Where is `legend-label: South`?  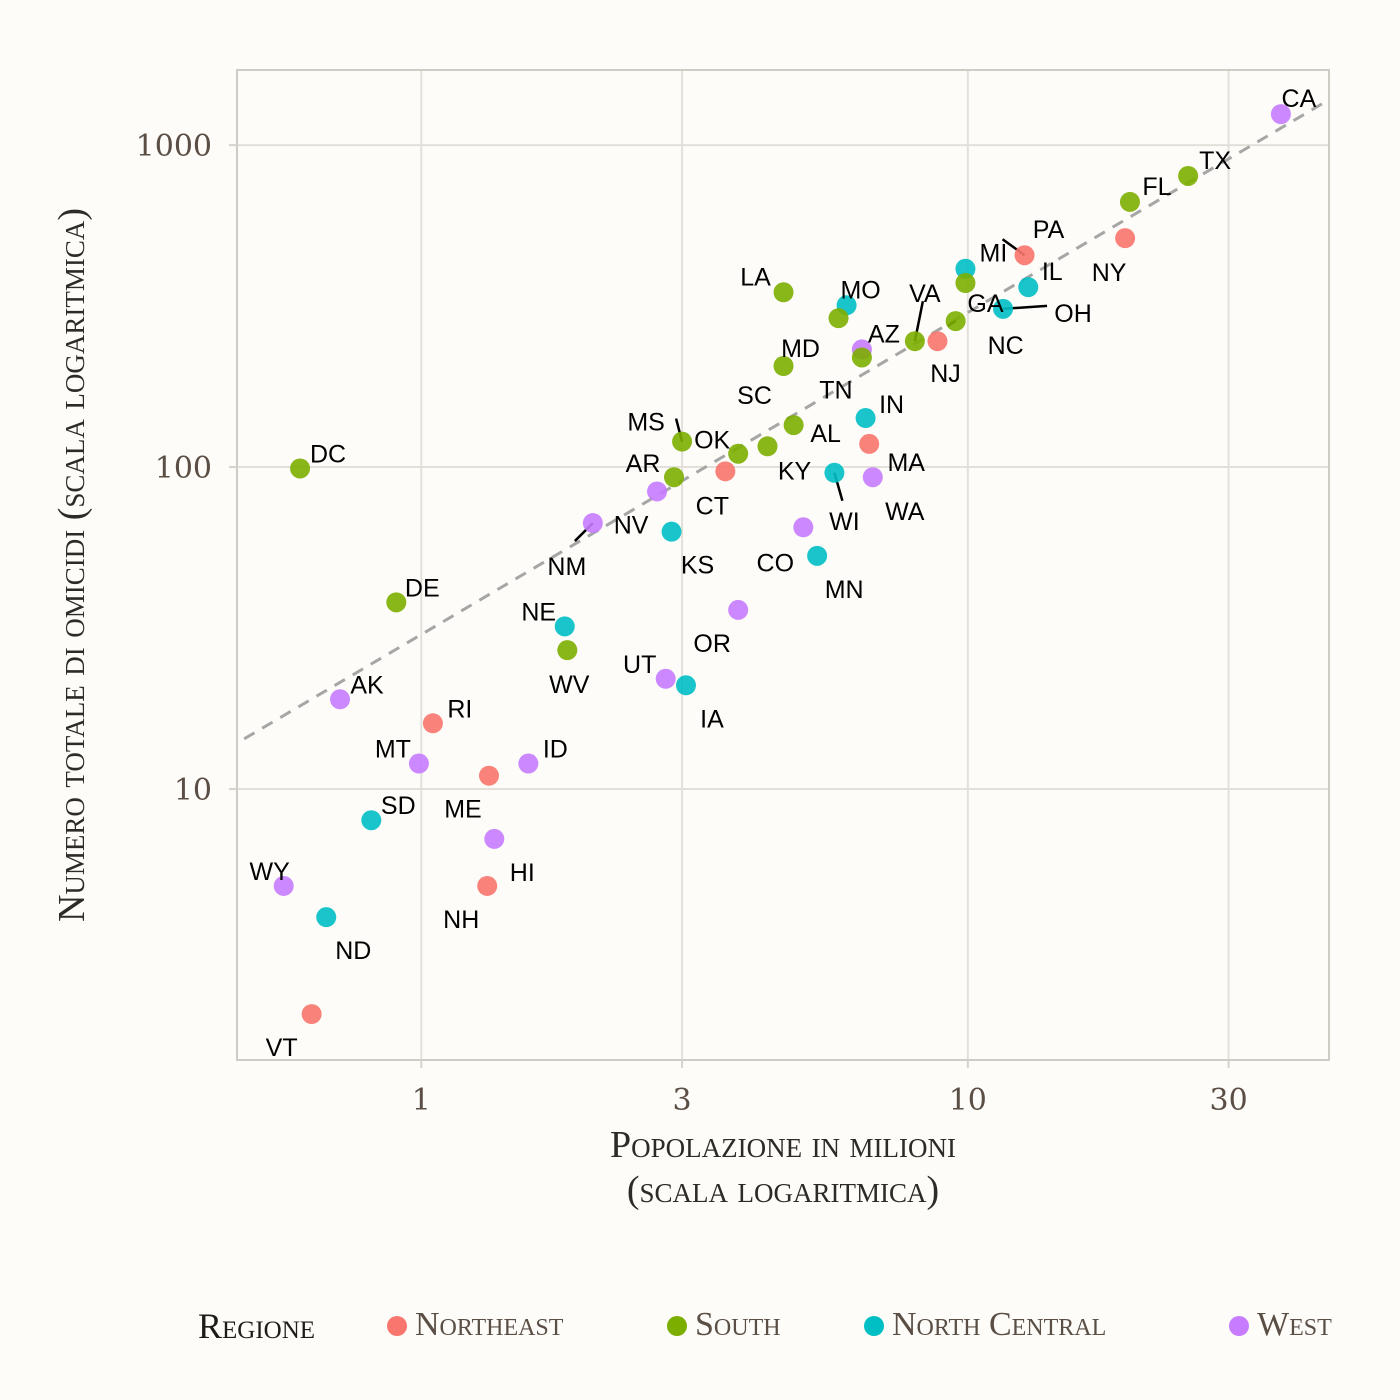
legend-label: South is located at coordinates (738, 1324).